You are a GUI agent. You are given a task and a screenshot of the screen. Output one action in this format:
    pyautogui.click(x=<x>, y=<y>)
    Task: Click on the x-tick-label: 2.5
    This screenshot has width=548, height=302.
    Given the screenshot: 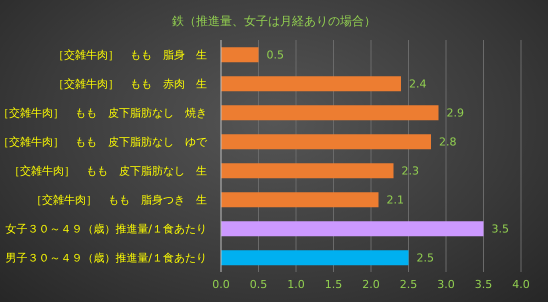 What is the action you would take?
    pyautogui.click(x=409, y=284)
    